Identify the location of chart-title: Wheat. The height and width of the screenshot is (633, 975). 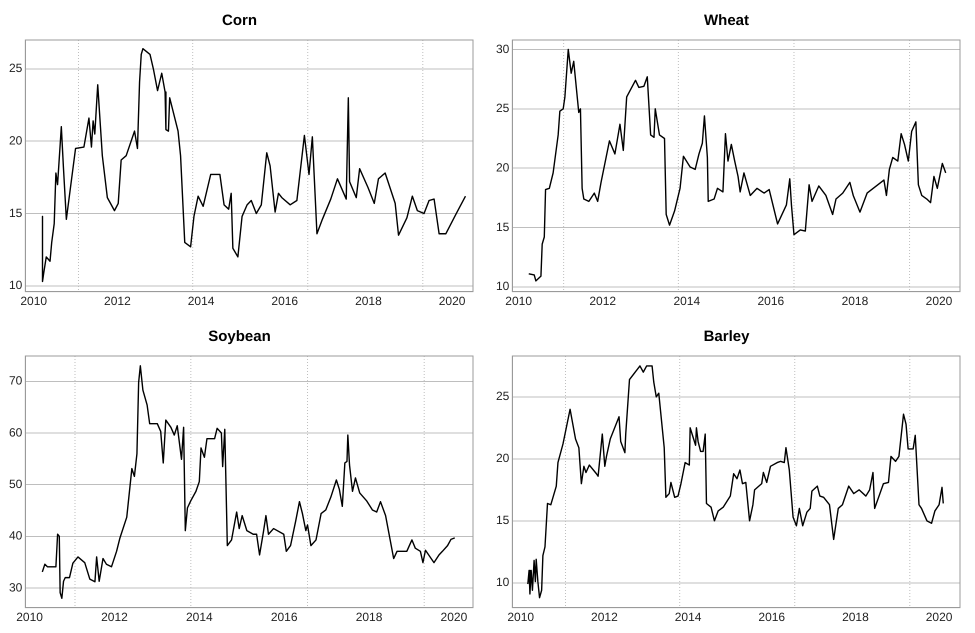
(727, 21).